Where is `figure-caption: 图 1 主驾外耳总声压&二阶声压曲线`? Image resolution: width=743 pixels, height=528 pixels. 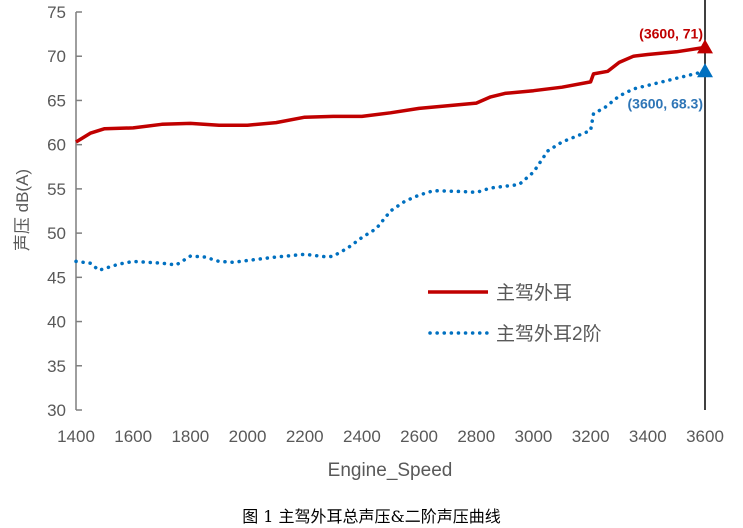 figure-caption: 图 1 主驾外耳总声压&二阶声压曲线 is located at coordinates (371, 516).